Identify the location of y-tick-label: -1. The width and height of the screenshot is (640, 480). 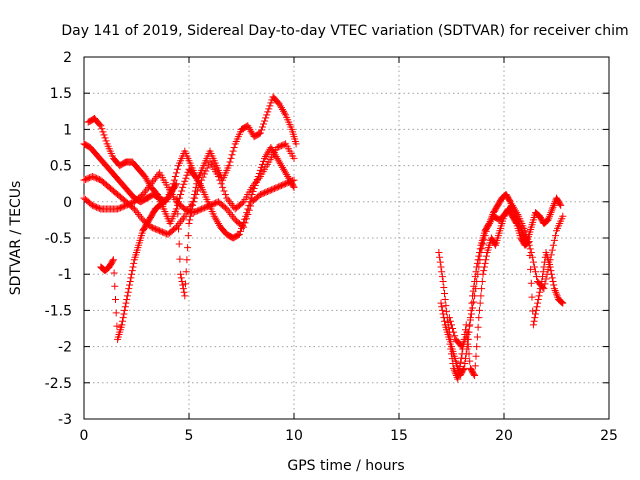
(65, 275).